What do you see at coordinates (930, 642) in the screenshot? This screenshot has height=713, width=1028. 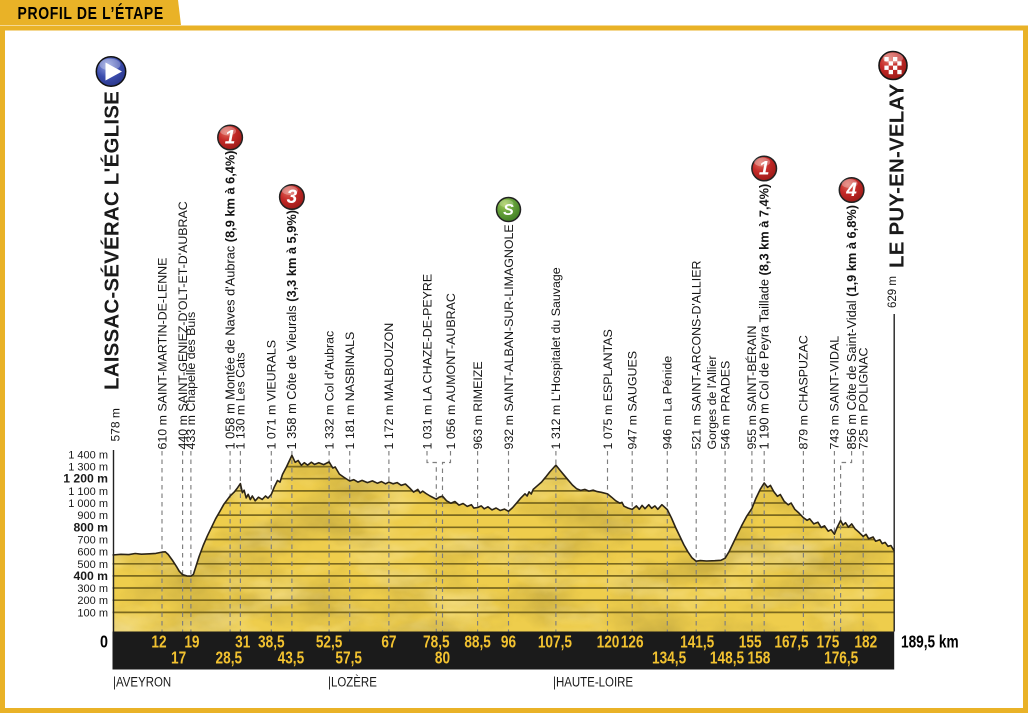 I see `svg-text: 189,5 km` at bounding box center [930, 642].